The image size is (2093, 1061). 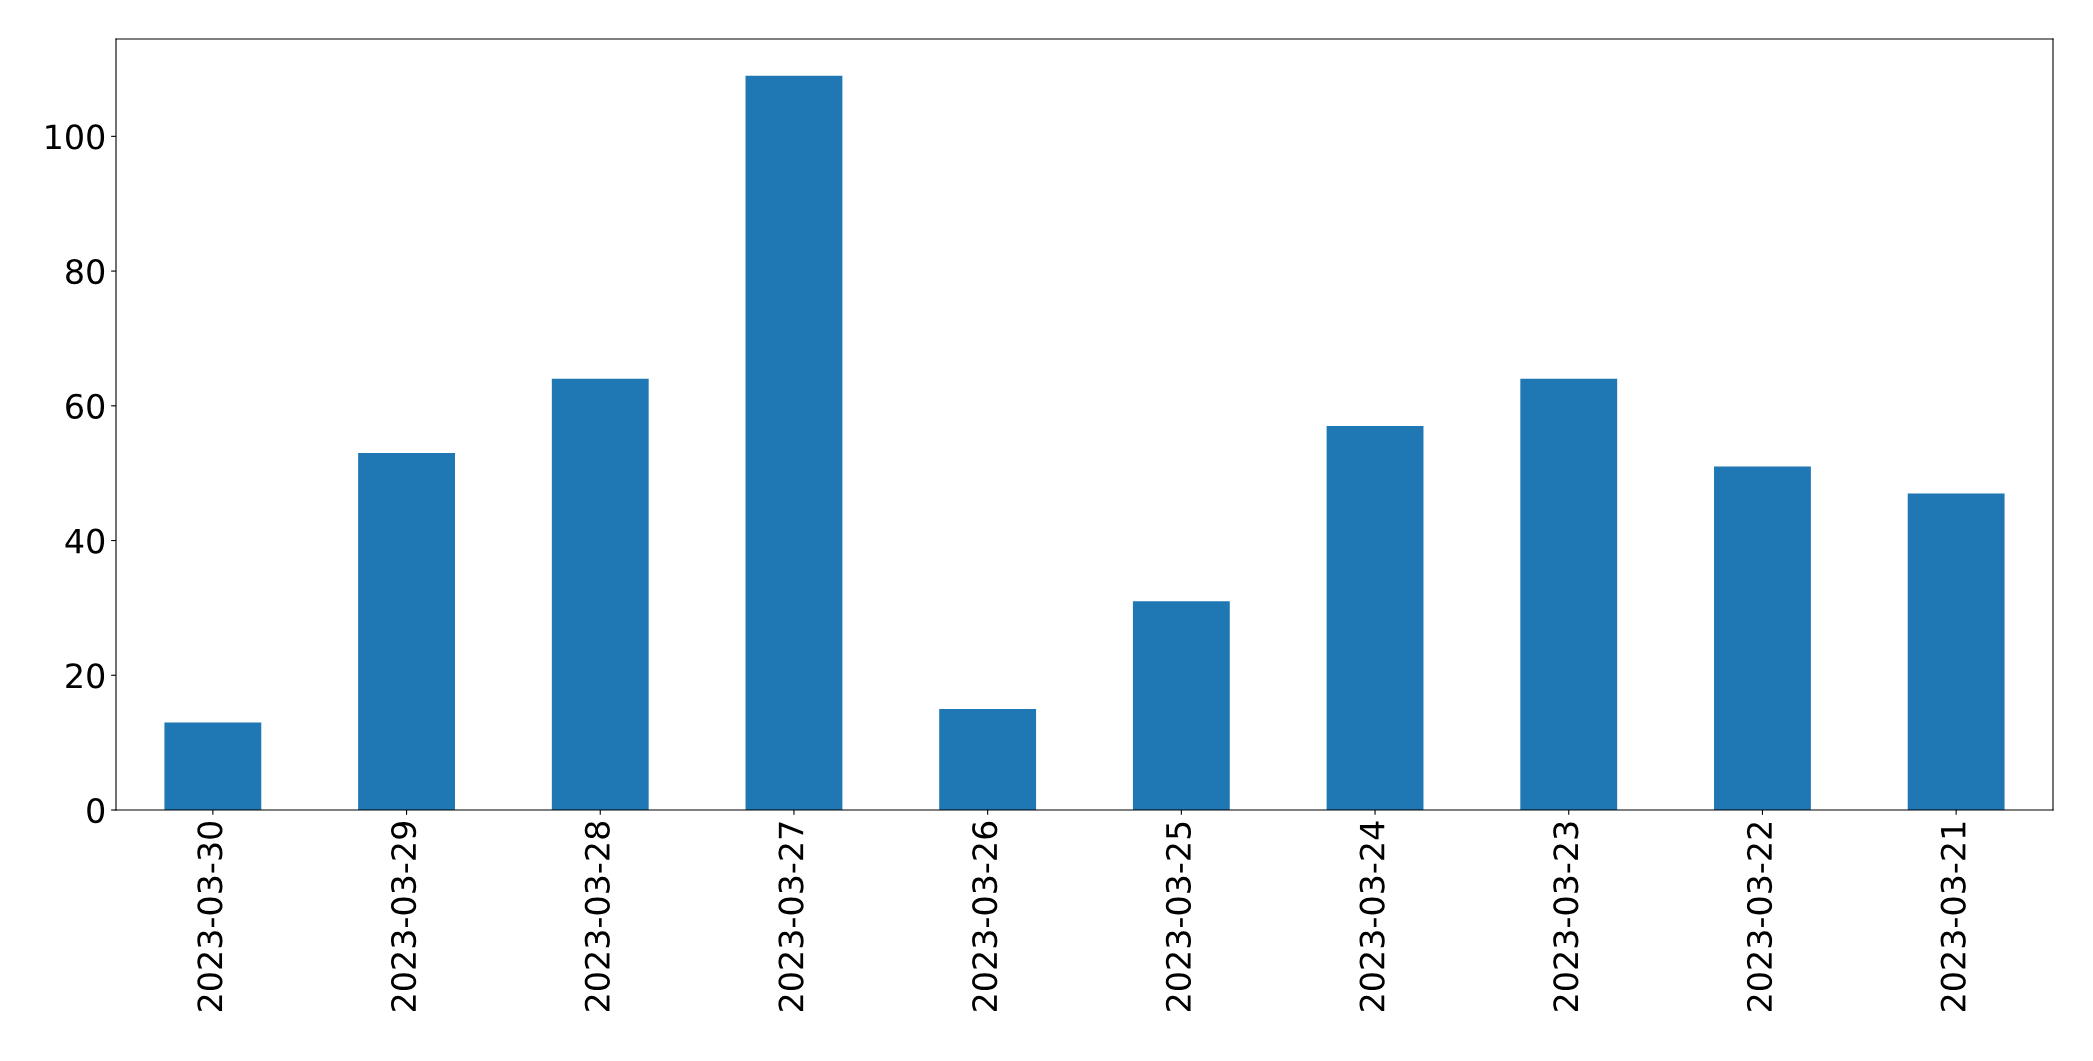 What do you see at coordinates (1372, 916) in the screenshot?
I see `x-tick-label: 2023-03-24` at bounding box center [1372, 916].